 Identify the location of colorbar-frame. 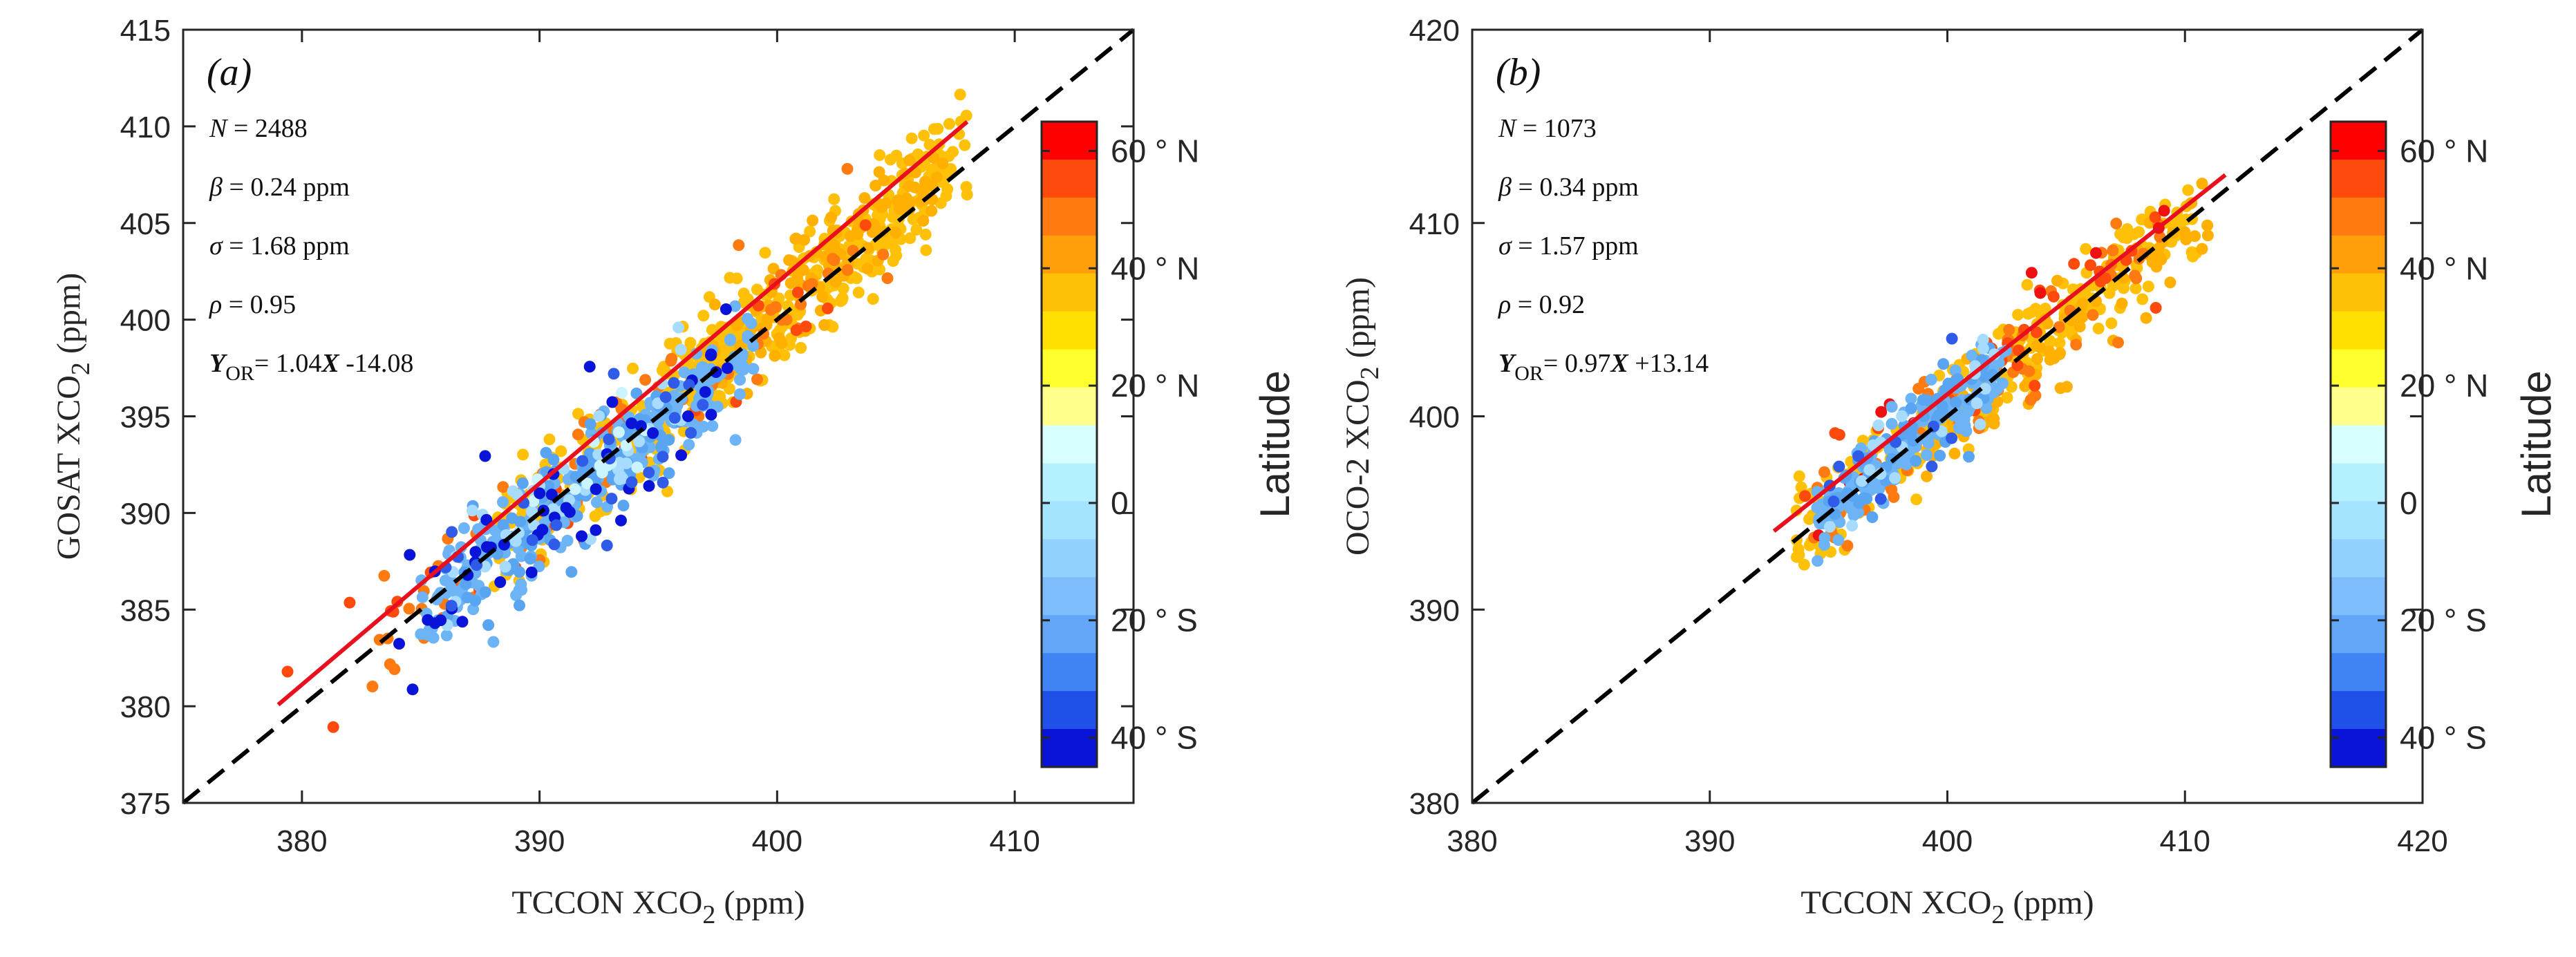
(2358, 444).